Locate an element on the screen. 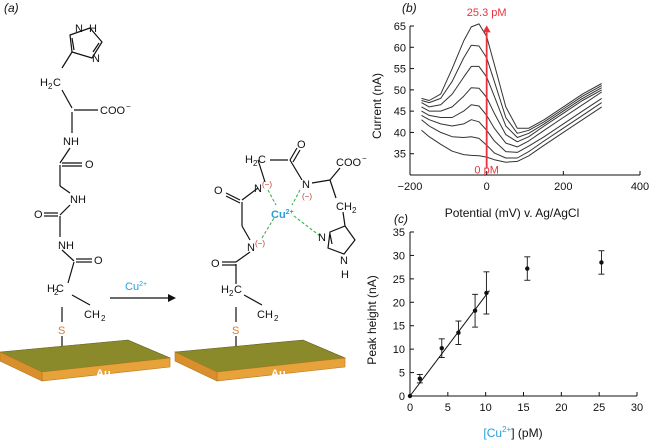 This screenshot has height=440, width=650. chart-c-x-tick-label: 5 is located at coordinates (448, 408).